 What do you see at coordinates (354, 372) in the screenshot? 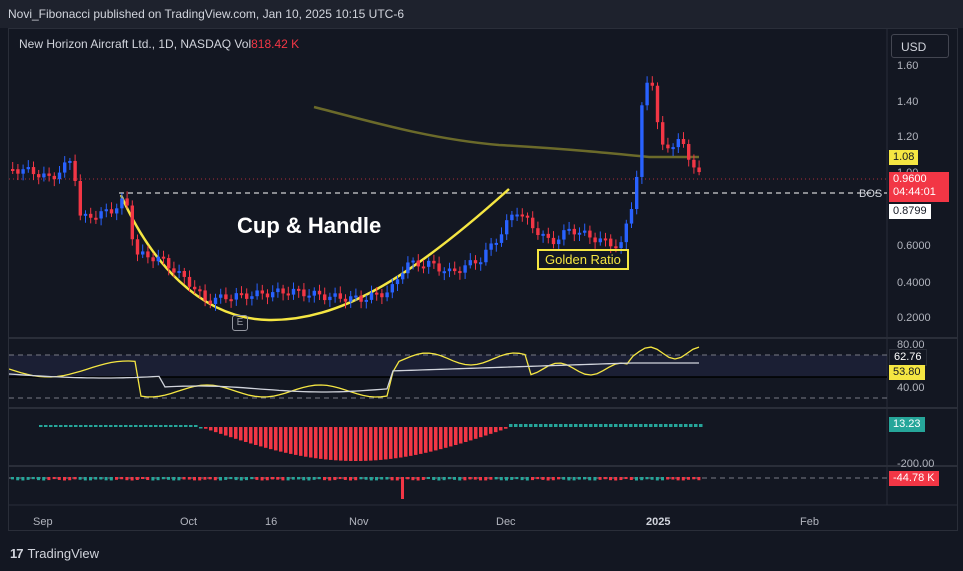
I see `rsi-line` at bounding box center [354, 372].